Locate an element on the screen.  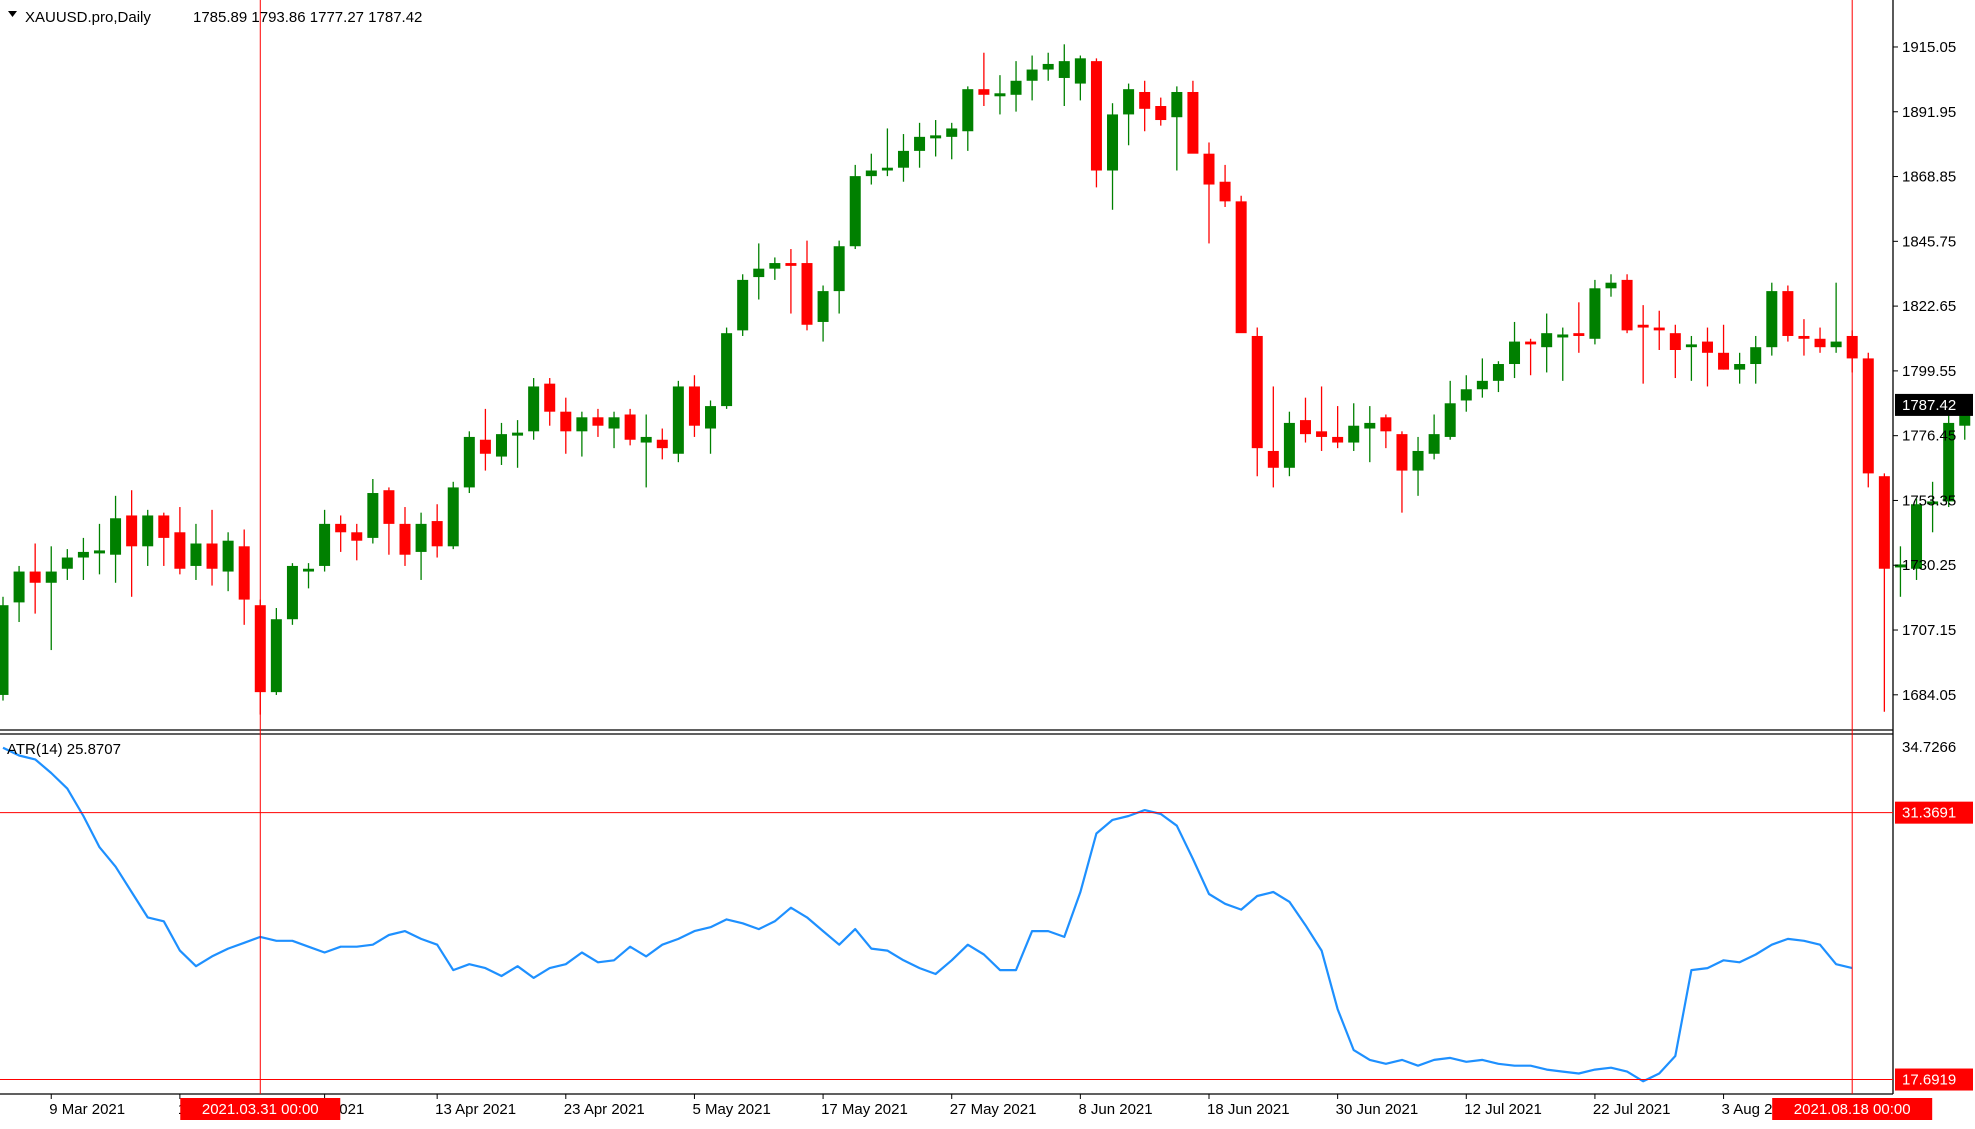
triangle-down-icon is located at coordinates (12, 14).